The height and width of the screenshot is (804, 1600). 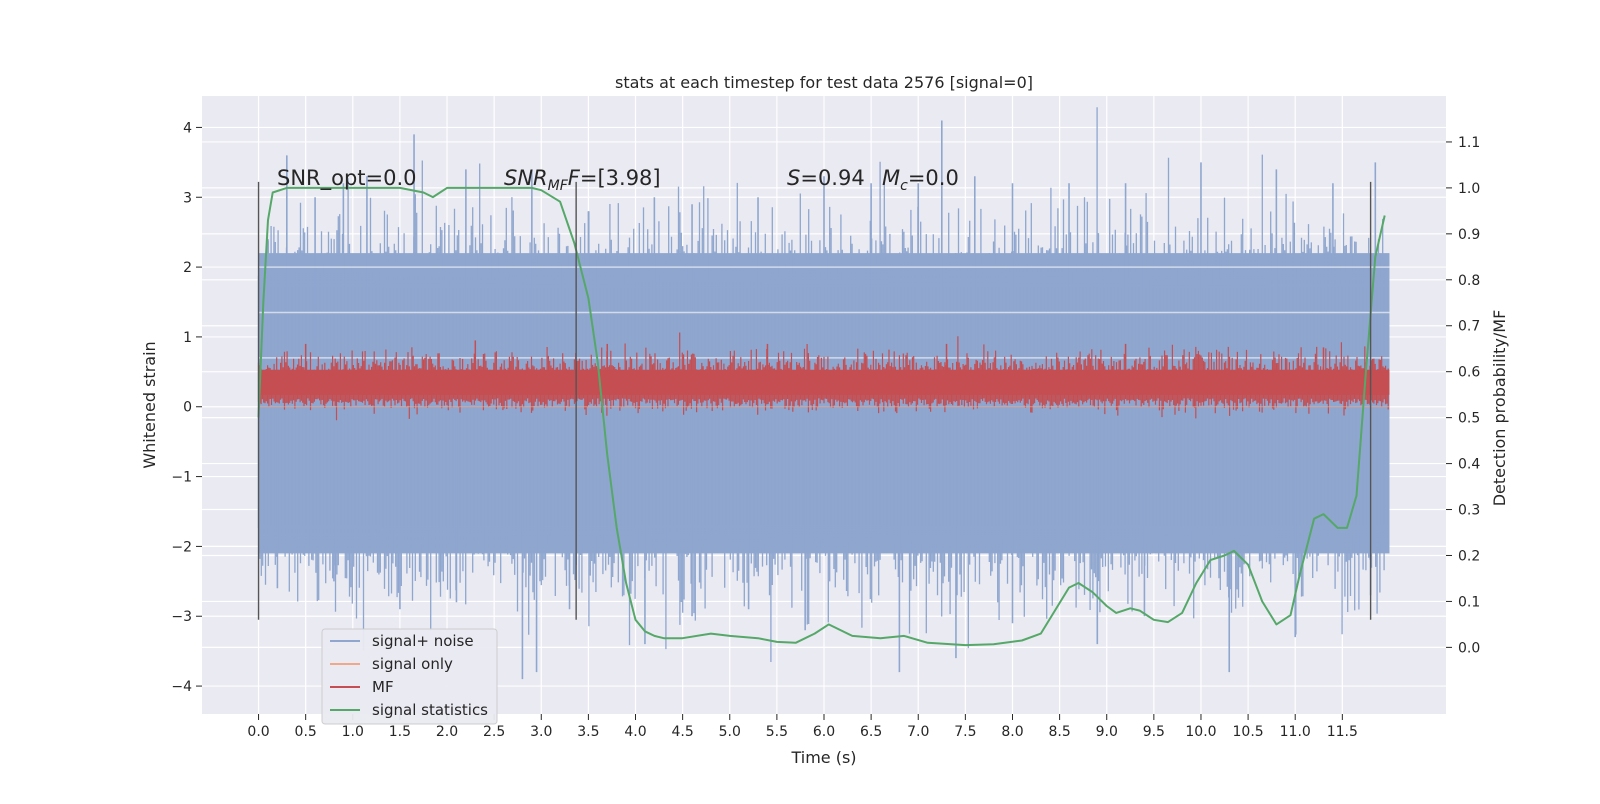 What do you see at coordinates (730, 732) in the screenshot?
I see `x-tick-label: 5.0` at bounding box center [730, 732].